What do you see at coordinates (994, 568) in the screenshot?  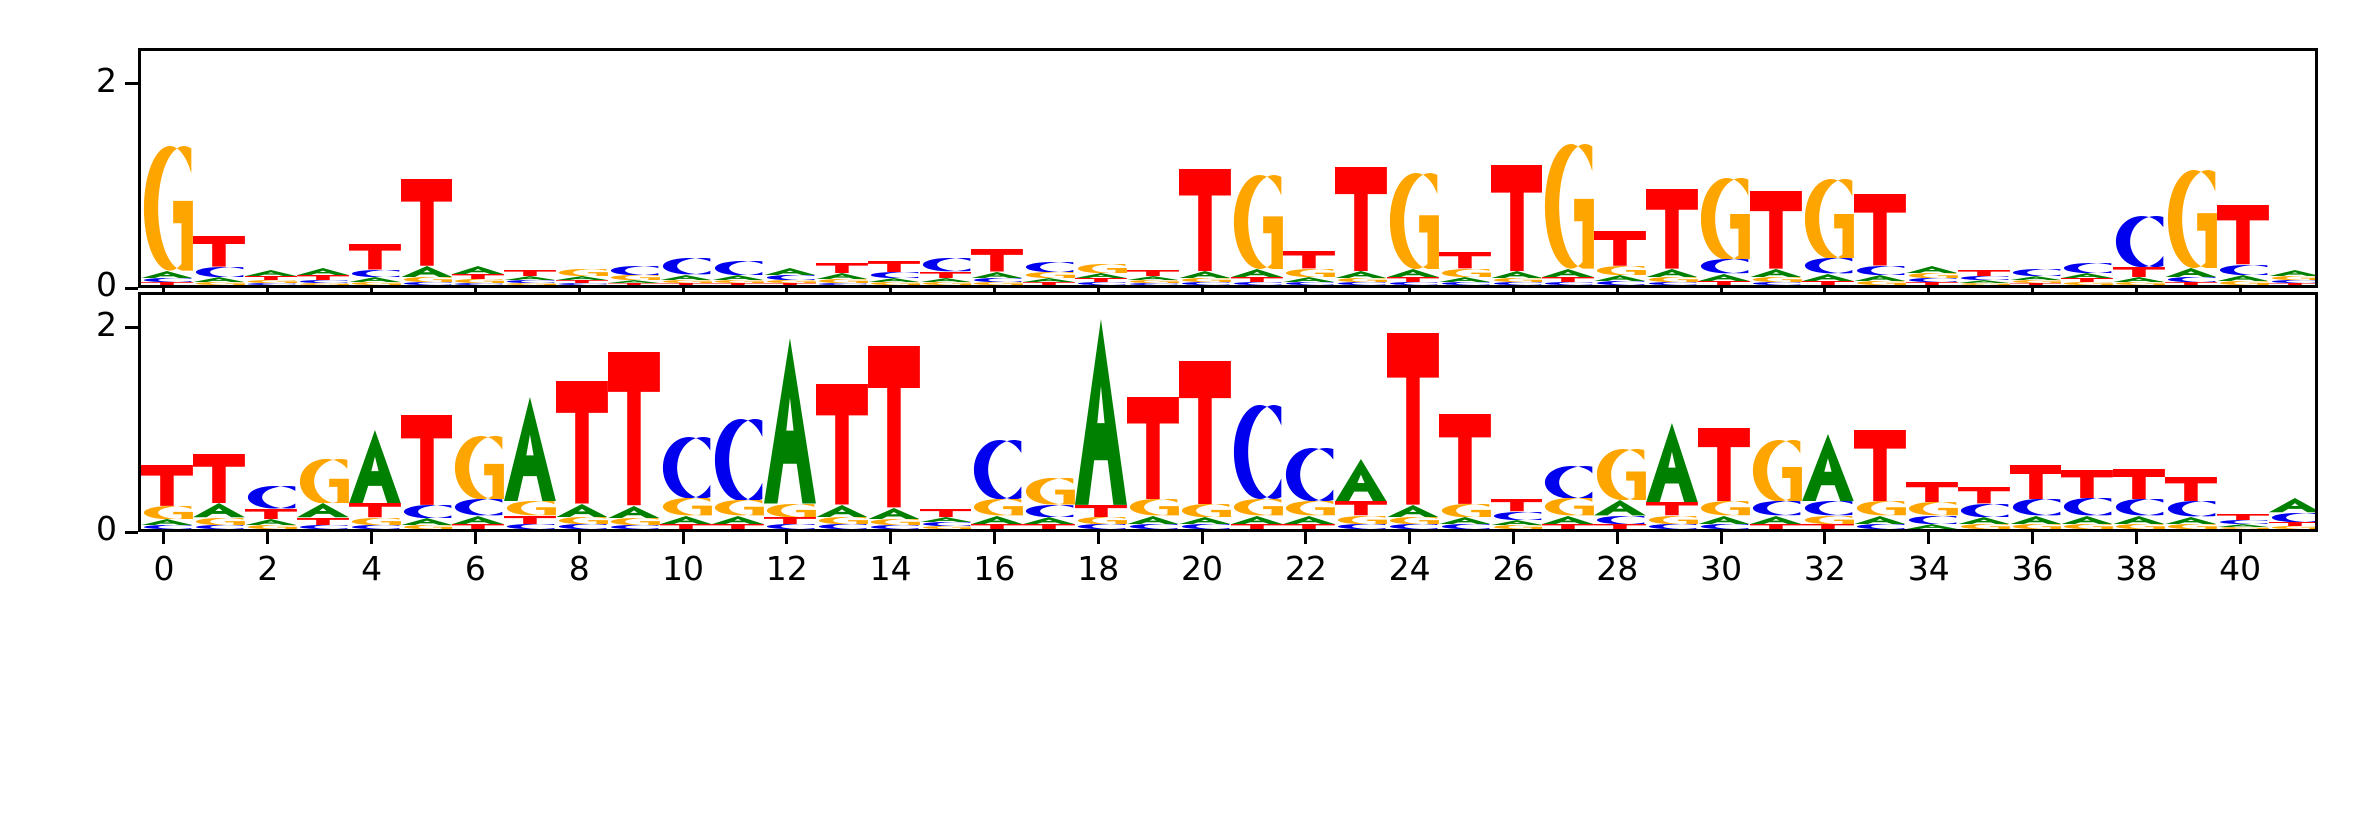 I see `x-tick-label: 16` at bounding box center [994, 568].